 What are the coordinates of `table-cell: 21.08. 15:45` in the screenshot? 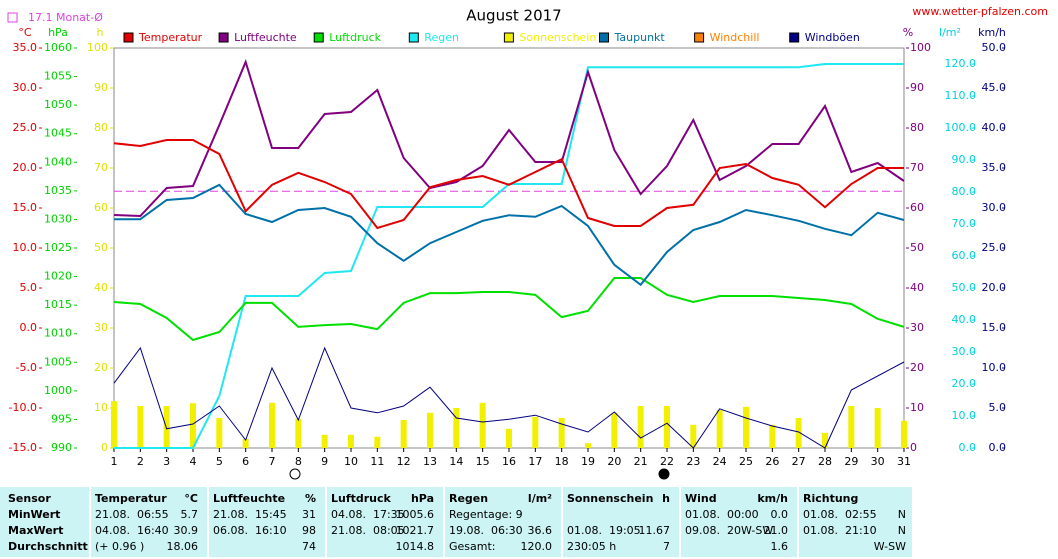 It's located at (250, 514).